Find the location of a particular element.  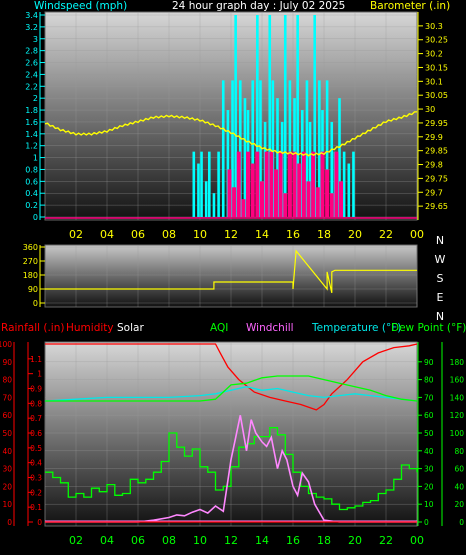

humidity-tick-label: 70 is located at coordinates (7, 397).